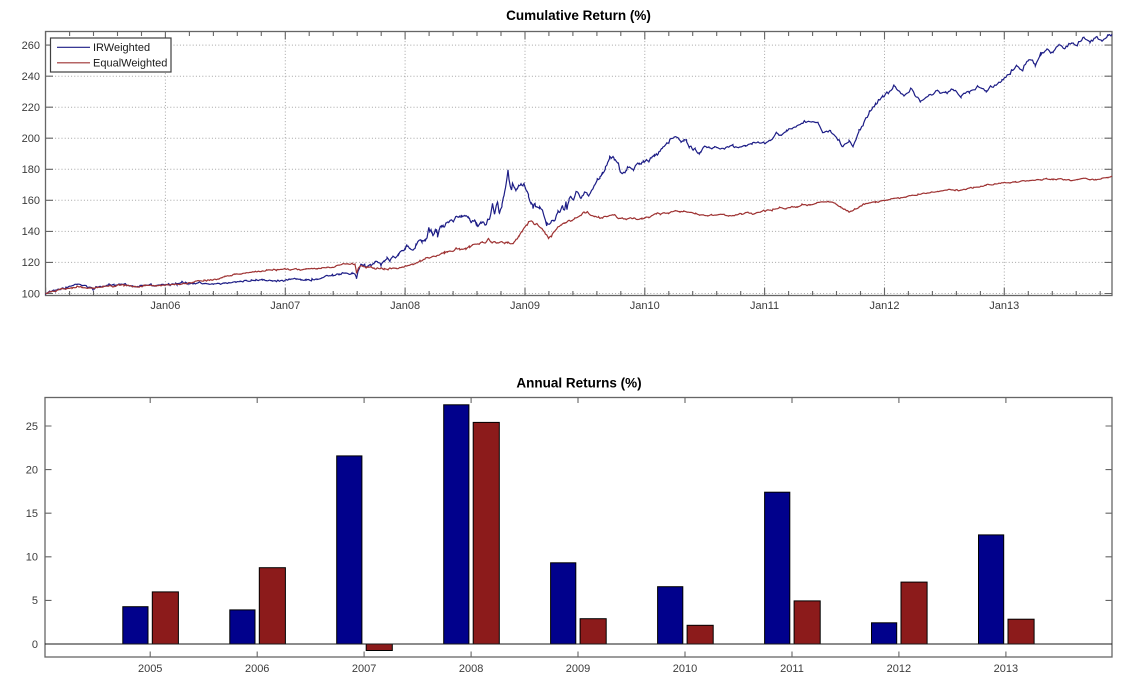 The width and height of the screenshot is (1138, 691). What do you see at coordinates (405, 306) in the screenshot?
I see `svg-text: Jan08` at bounding box center [405, 306].